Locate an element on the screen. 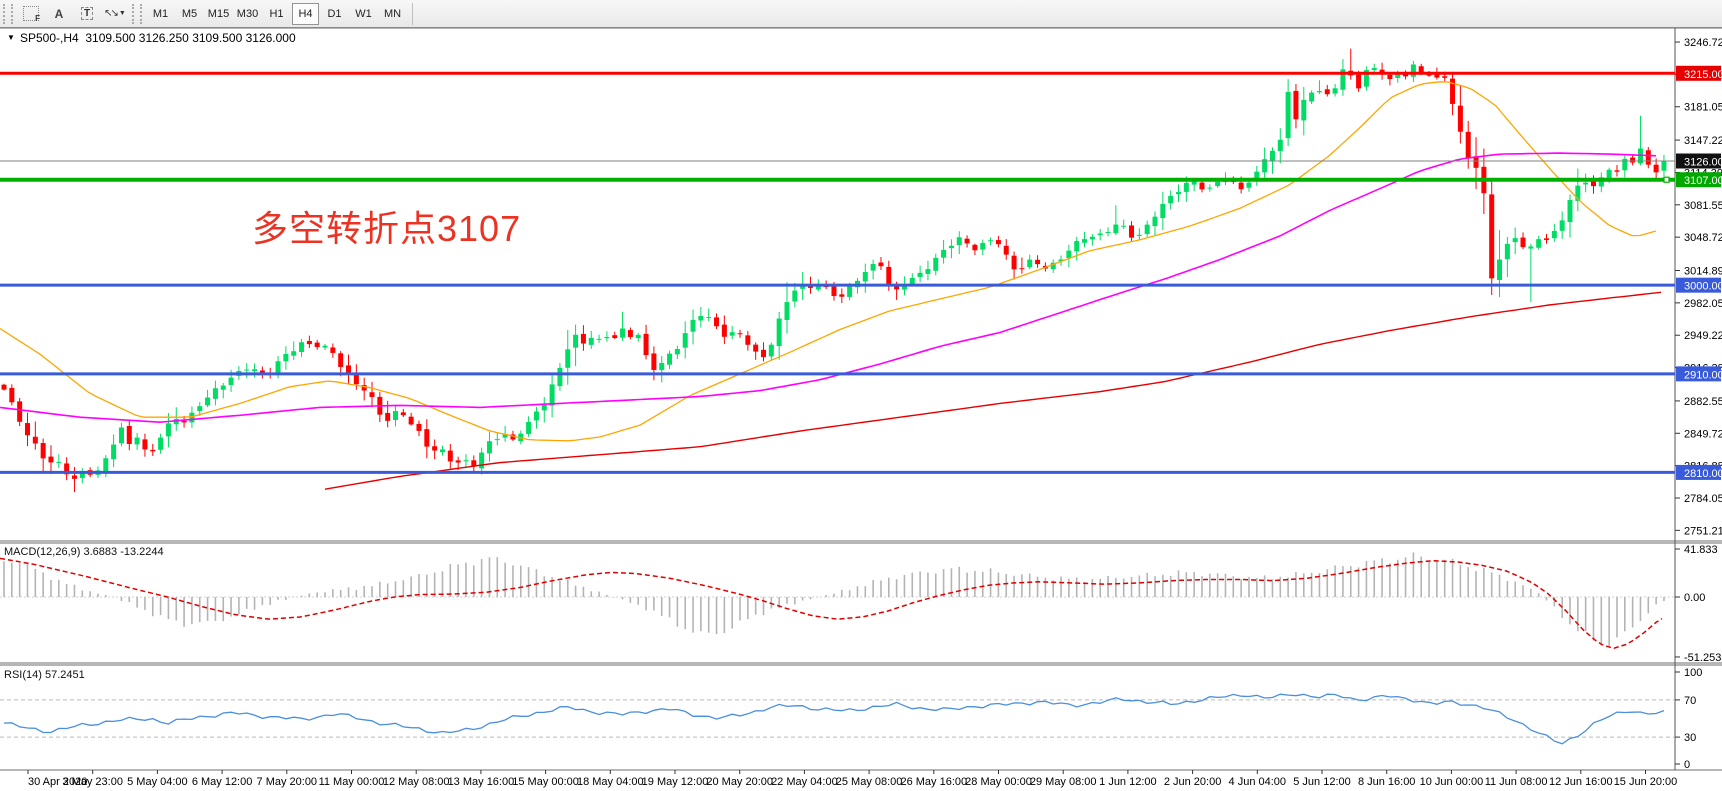 Image resolution: width=1722 pixels, height=791 pixels. price-badge-3107.000 is located at coordinates (1698, 180).